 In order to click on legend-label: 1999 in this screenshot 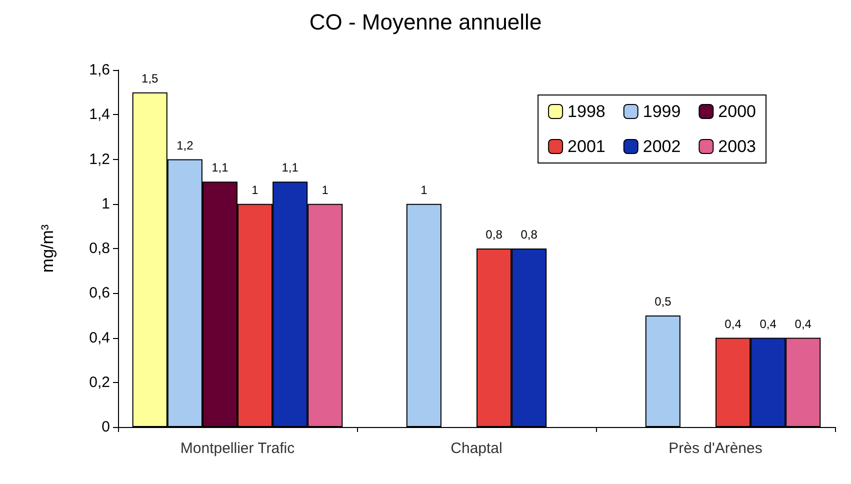, I will do `click(661, 111)`.